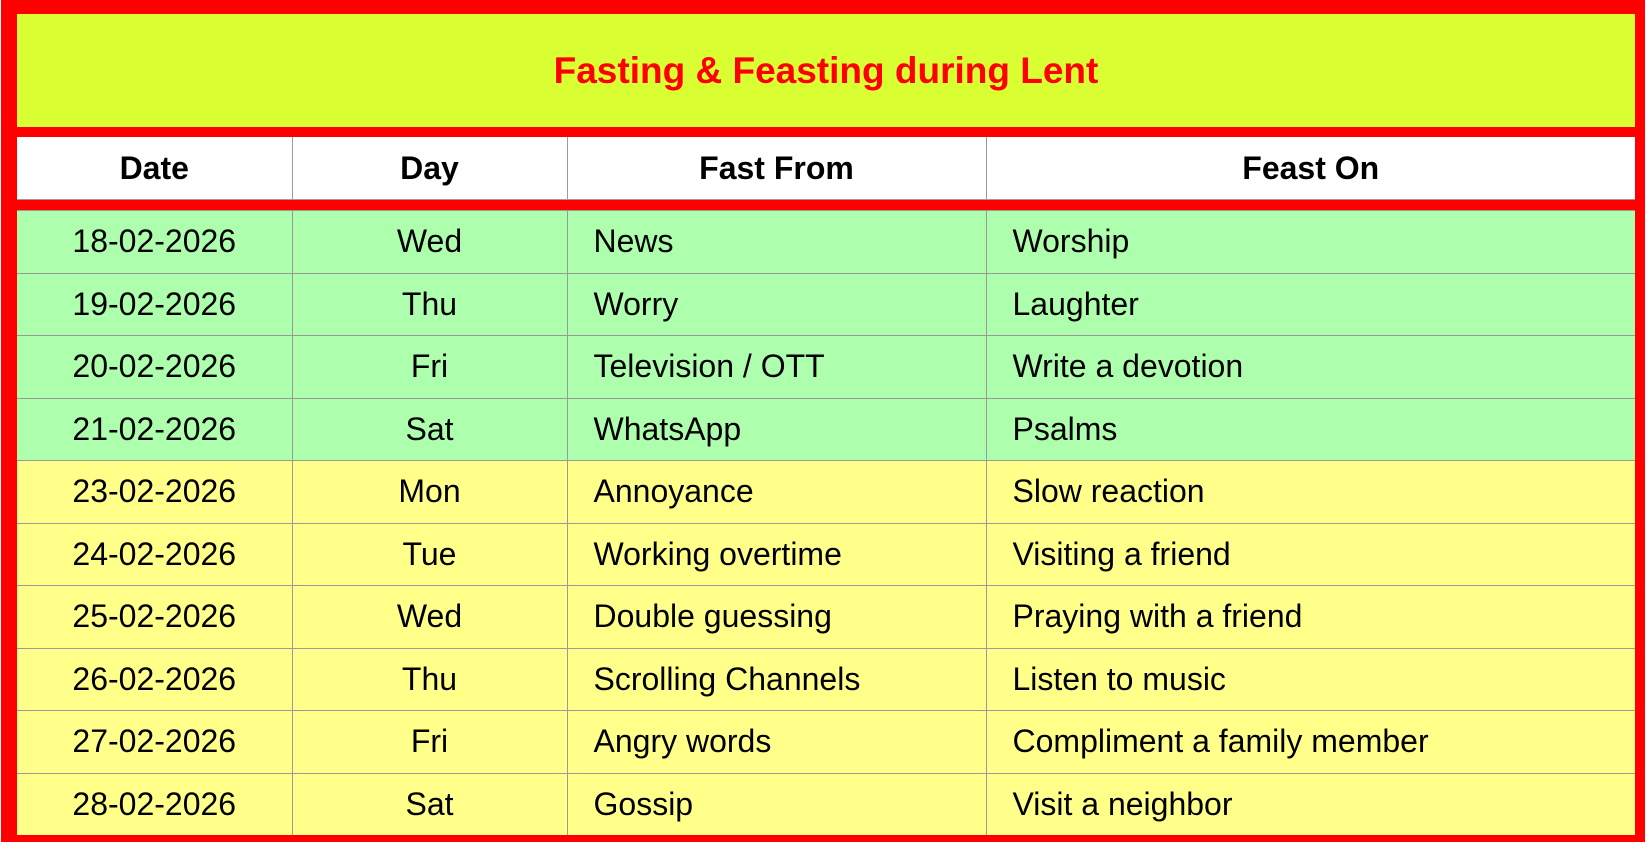 This screenshot has width=1649, height=849. I want to click on table-row: 28-02-2026 Sat Gossip Visit a neighbor, so click(826, 803).